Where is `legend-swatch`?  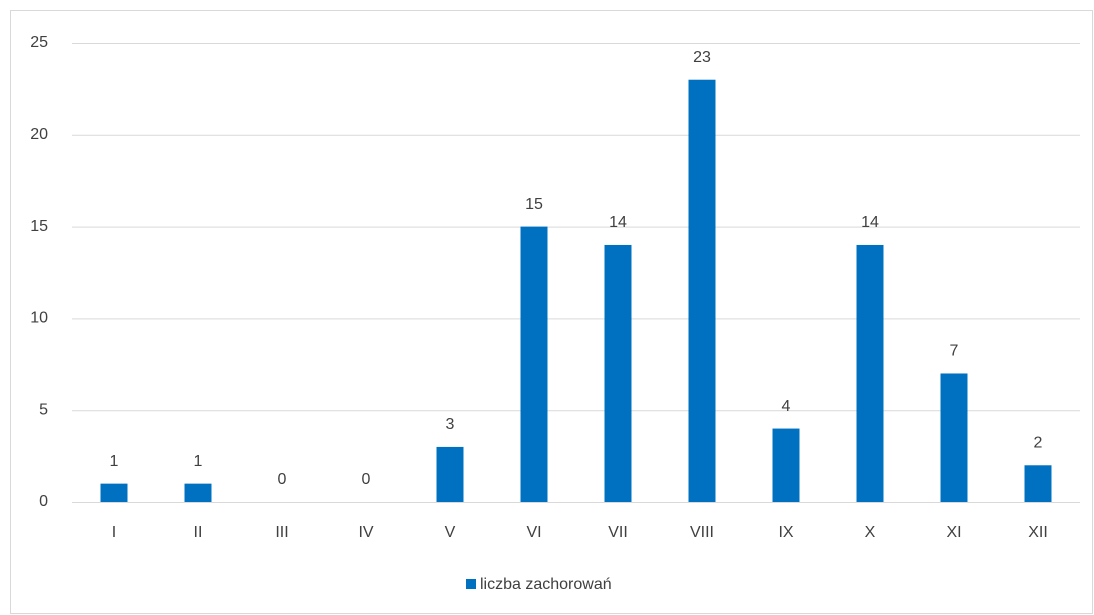 legend-swatch is located at coordinates (471, 584).